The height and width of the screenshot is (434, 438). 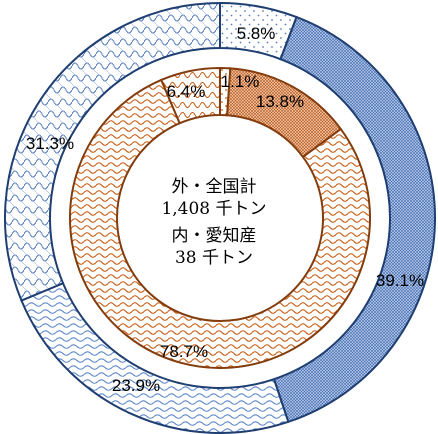 What do you see at coordinates (214, 187) in the screenshot?
I see `center-outer-line1: 外・全国計` at bounding box center [214, 187].